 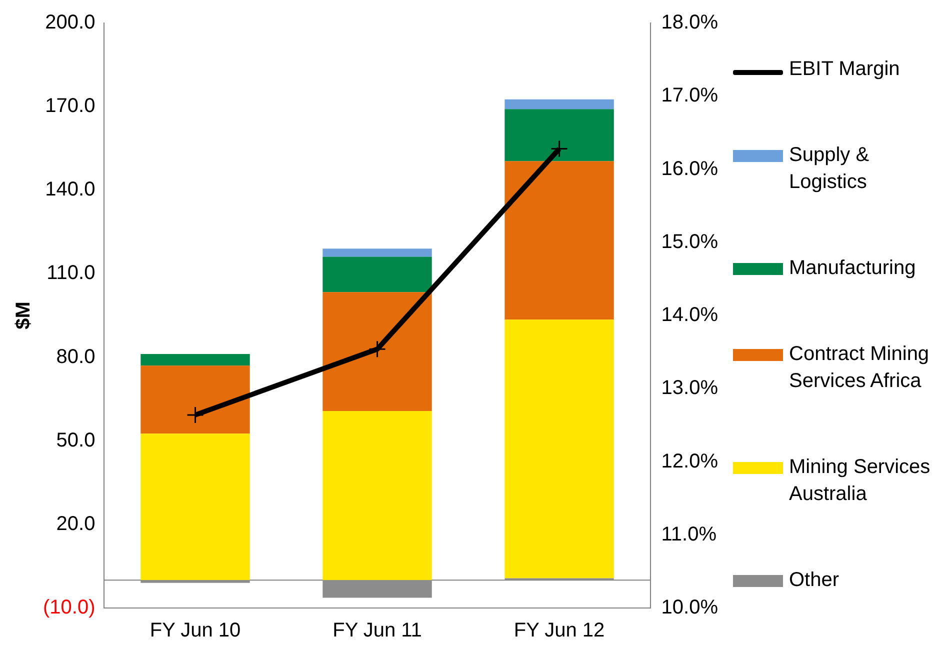 What do you see at coordinates (70, 106) in the screenshot?
I see `y-tick-label: 170.0` at bounding box center [70, 106].